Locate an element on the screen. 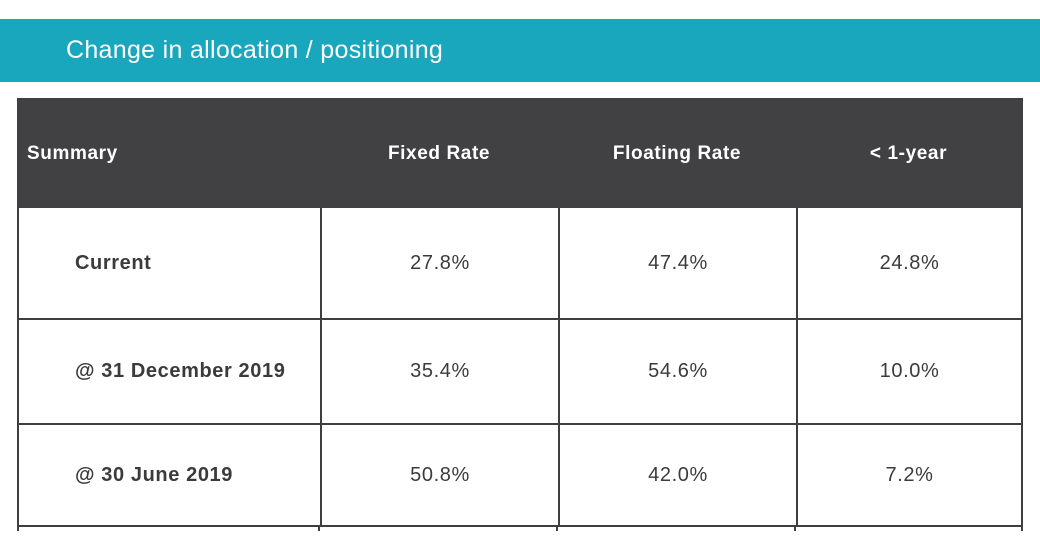 The image size is (1040, 550). value-cell-dec-2019-fixed: 35.4% is located at coordinates (439, 370).